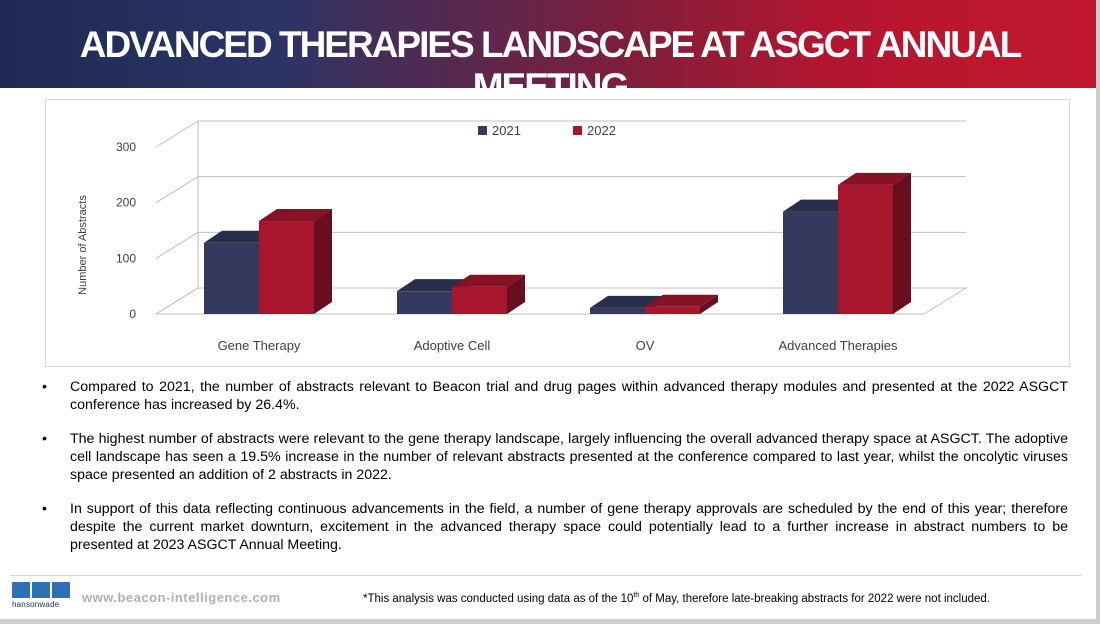 The image size is (1100, 624). I want to click on slide-edge-bottom, so click(550, 621).